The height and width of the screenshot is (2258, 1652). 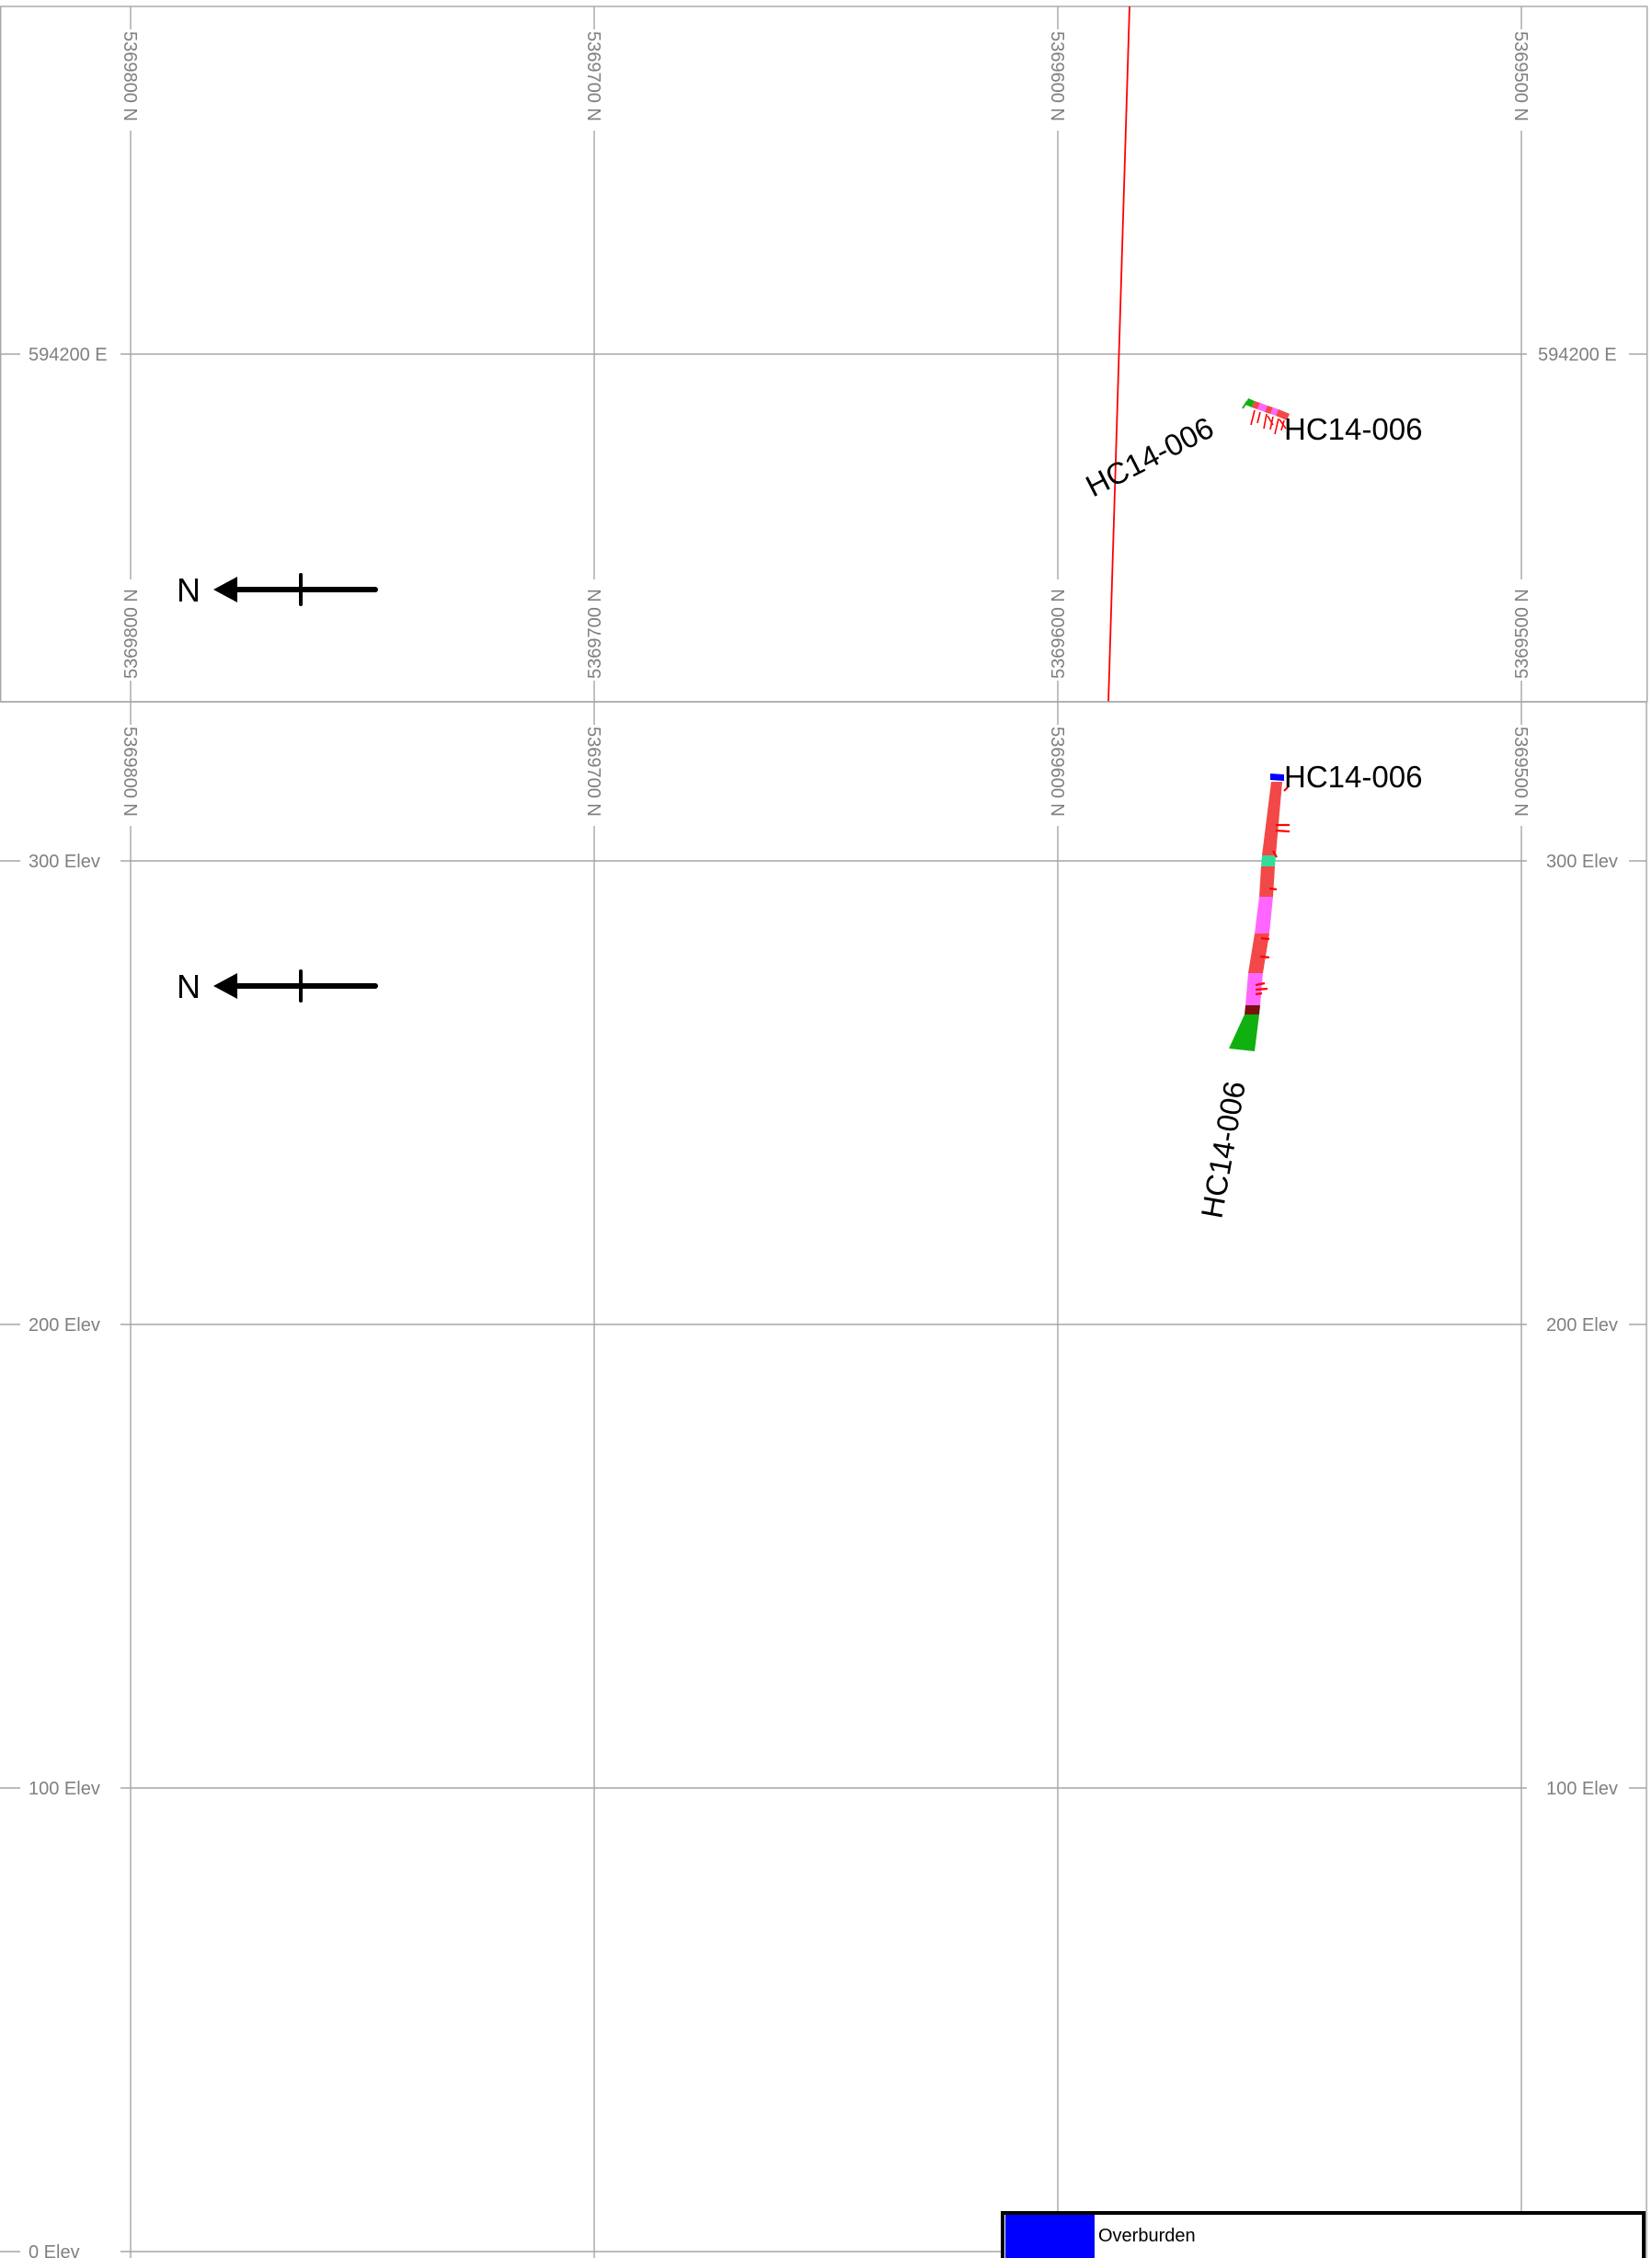 I want to click on elevation-label-right-300: 300 Elev, so click(x=1582, y=862).